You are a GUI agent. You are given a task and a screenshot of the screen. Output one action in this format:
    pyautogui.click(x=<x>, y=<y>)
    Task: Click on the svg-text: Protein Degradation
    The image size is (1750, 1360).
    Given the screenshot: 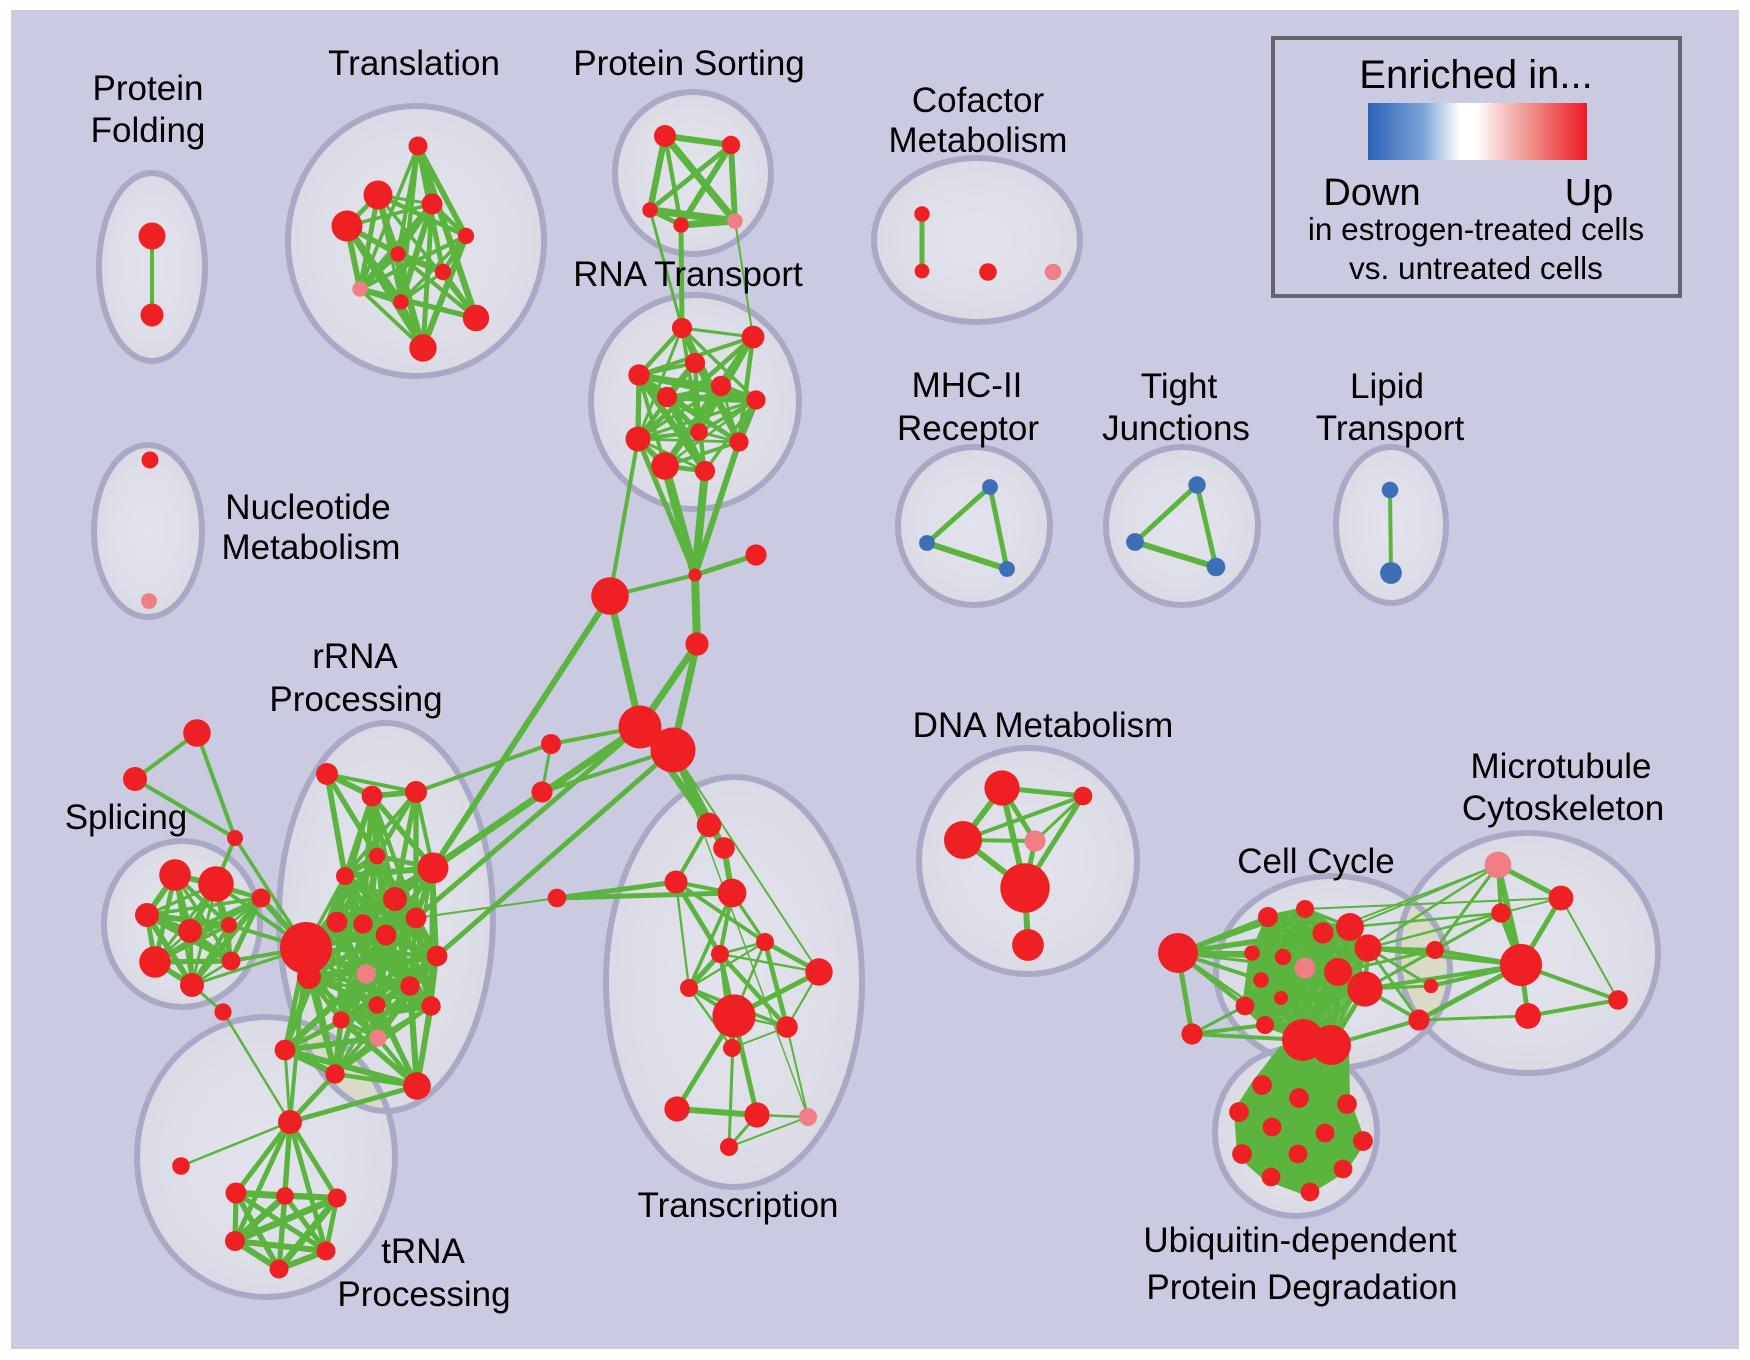 What is the action you would take?
    pyautogui.click(x=1301, y=1287)
    